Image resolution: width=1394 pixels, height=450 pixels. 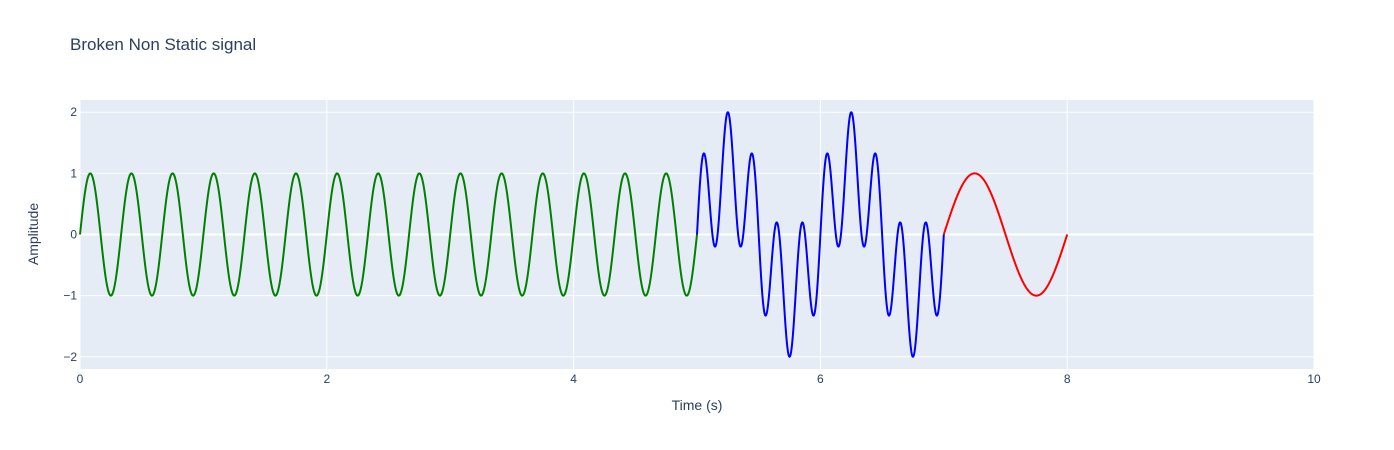 What do you see at coordinates (33, 234) in the screenshot?
I see `y-axis-title: Amplitude` at bounding box center [33, 234].